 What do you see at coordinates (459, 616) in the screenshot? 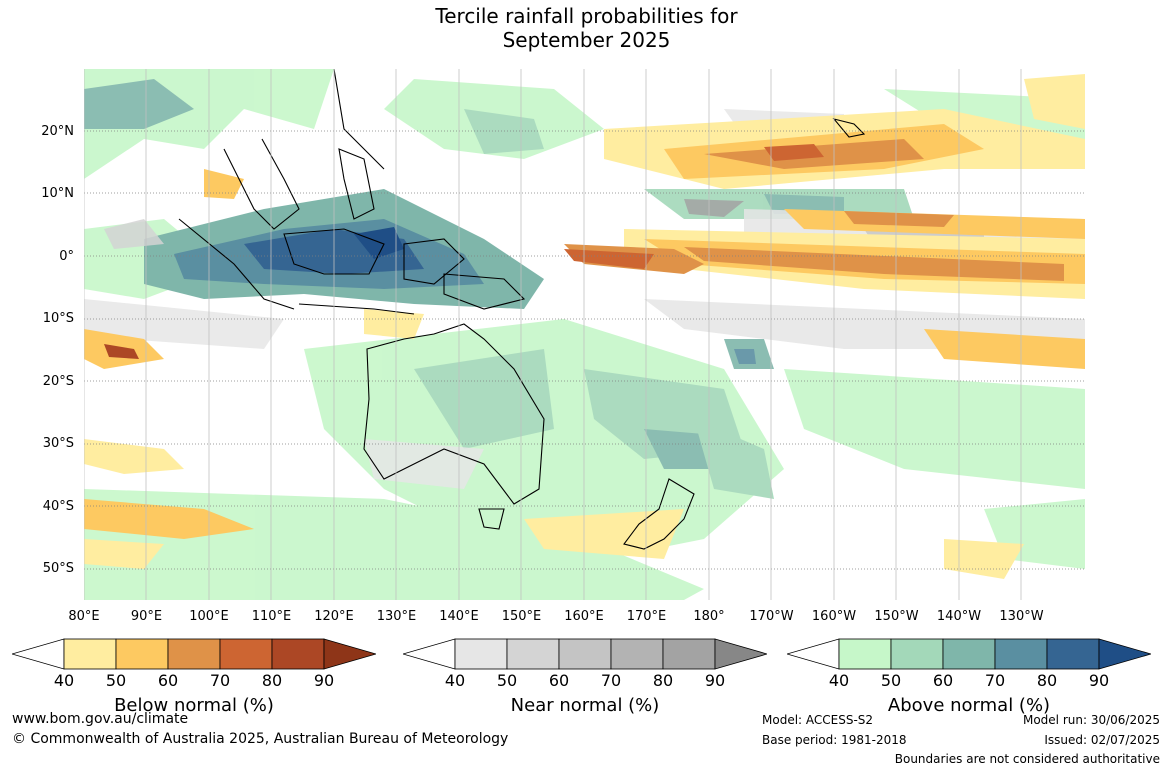
I see `longitude-label: 140°E` at bounding box center [459, 616].